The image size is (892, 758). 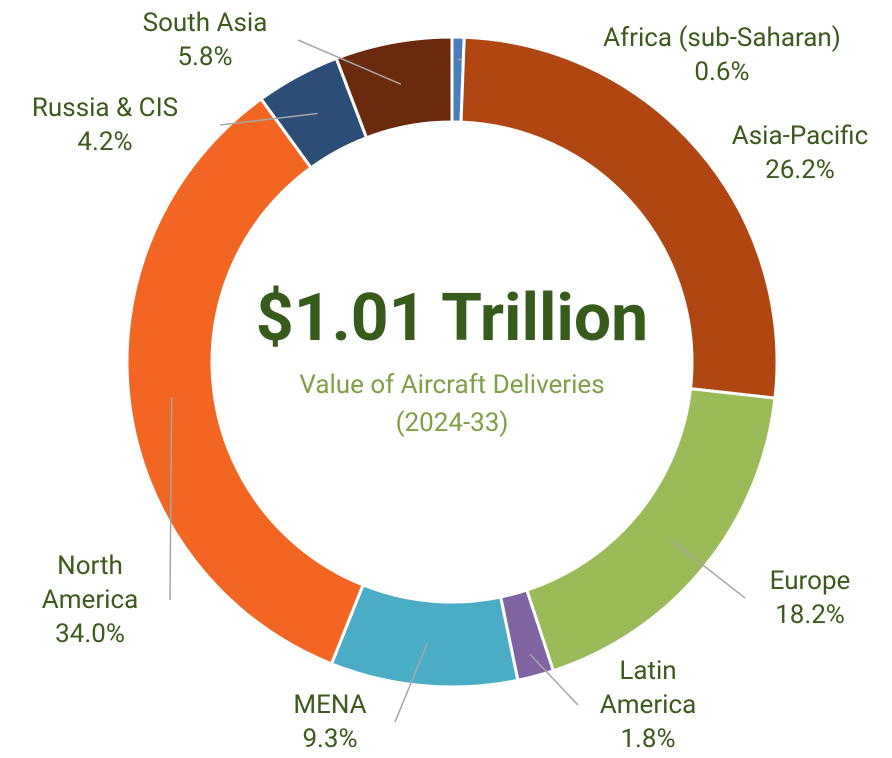 What do you see at coordinates (452, 423) in the screenshot?
I see `center-period: (2024-33)` at bounding box center [452, 423].